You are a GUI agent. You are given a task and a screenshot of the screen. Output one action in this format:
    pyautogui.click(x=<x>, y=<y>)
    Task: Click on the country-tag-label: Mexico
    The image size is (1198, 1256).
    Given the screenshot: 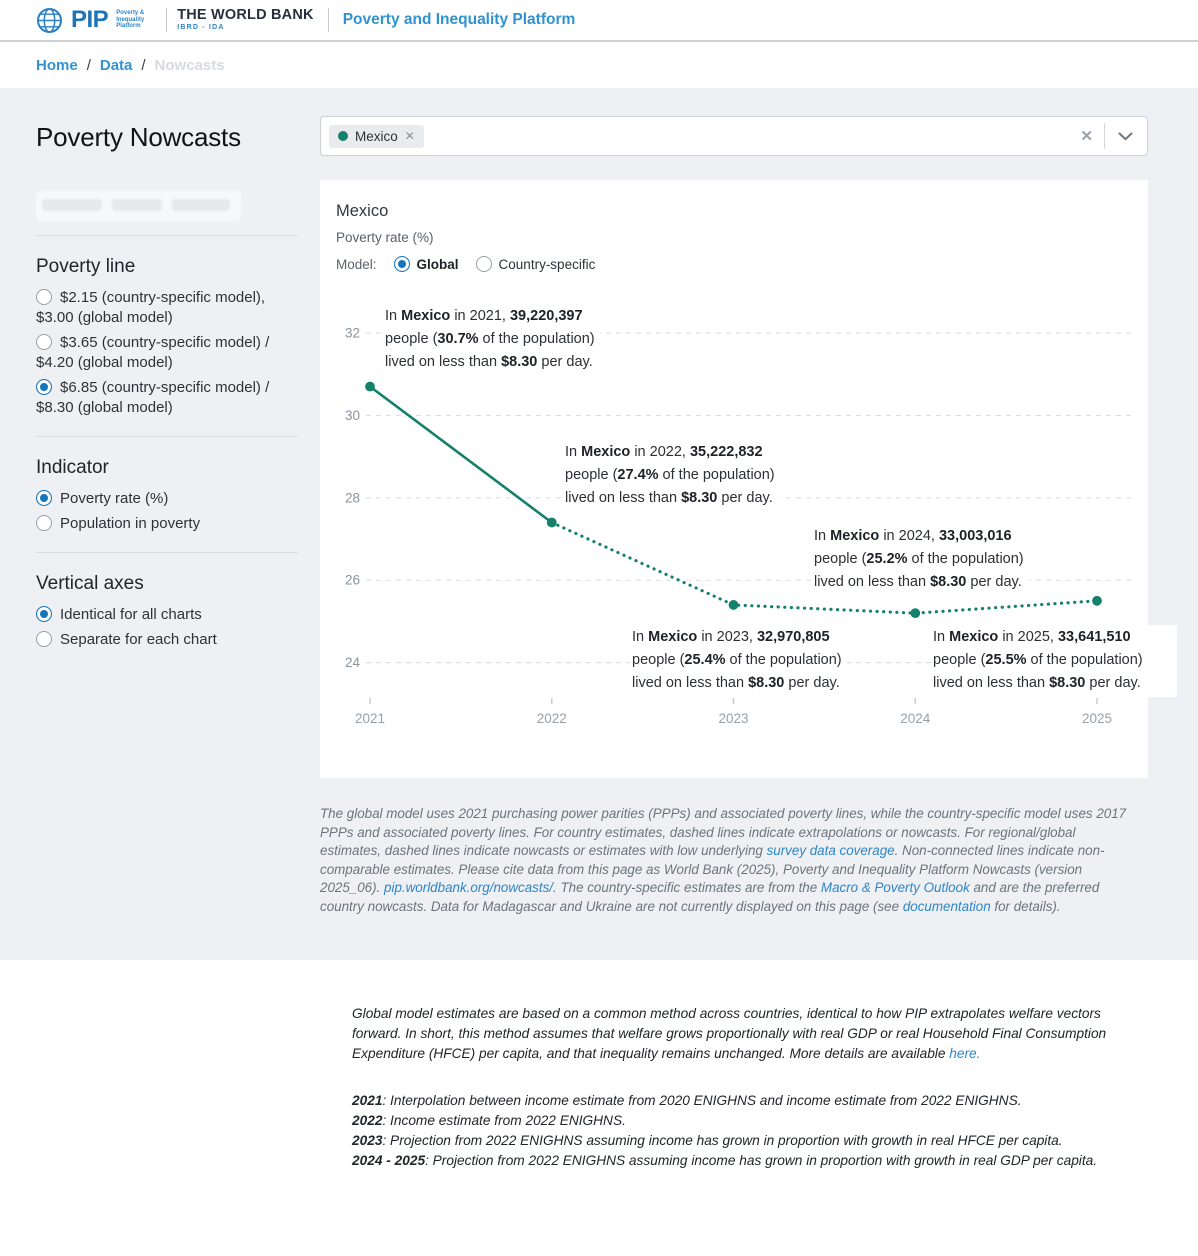 What is the action you would take?
    pyautogui.click(x=376, y=136)
    